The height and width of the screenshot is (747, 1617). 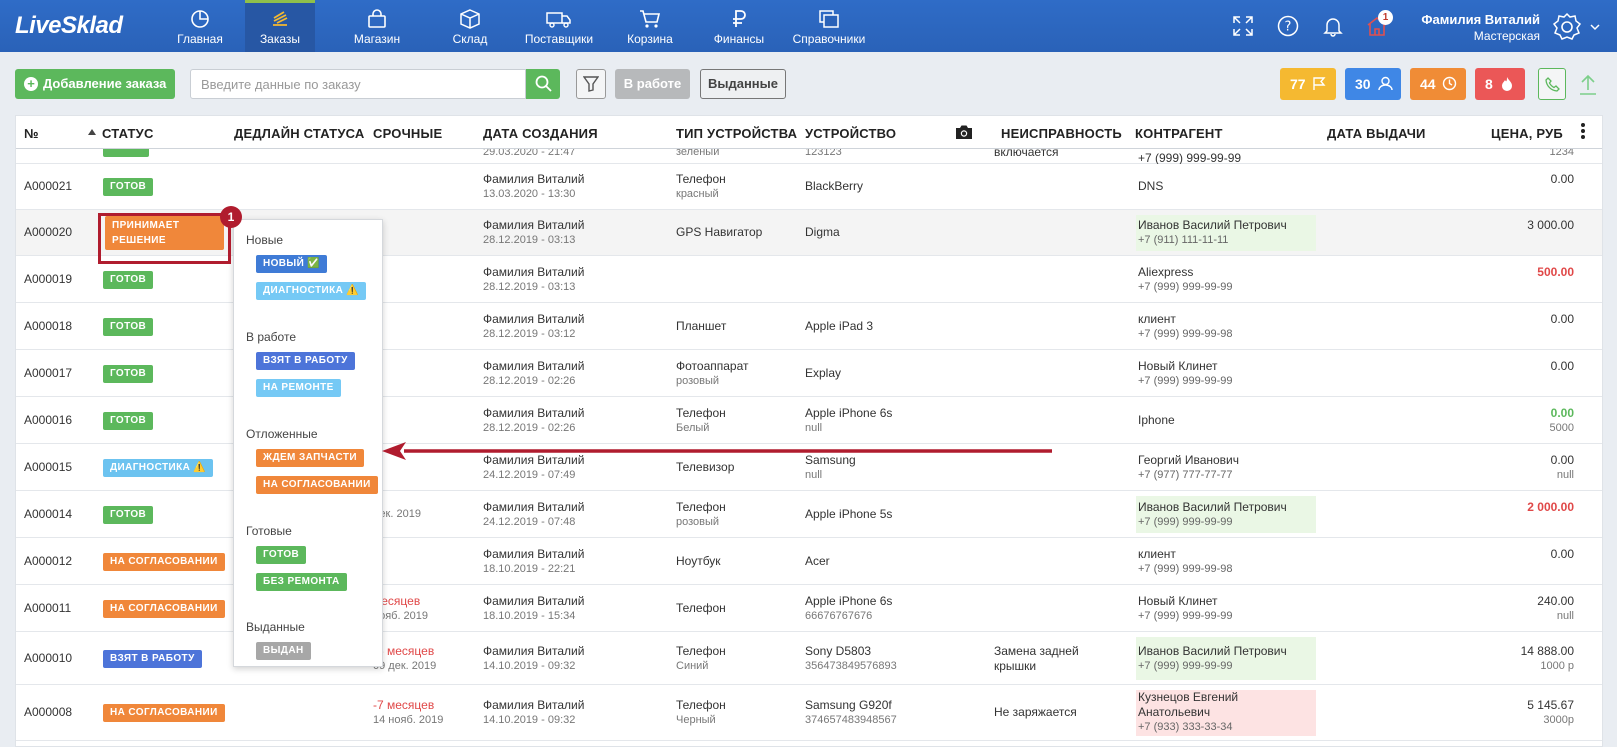 I want to click on popup-status-option: ГОТОВ, so click(x=281, y=555).